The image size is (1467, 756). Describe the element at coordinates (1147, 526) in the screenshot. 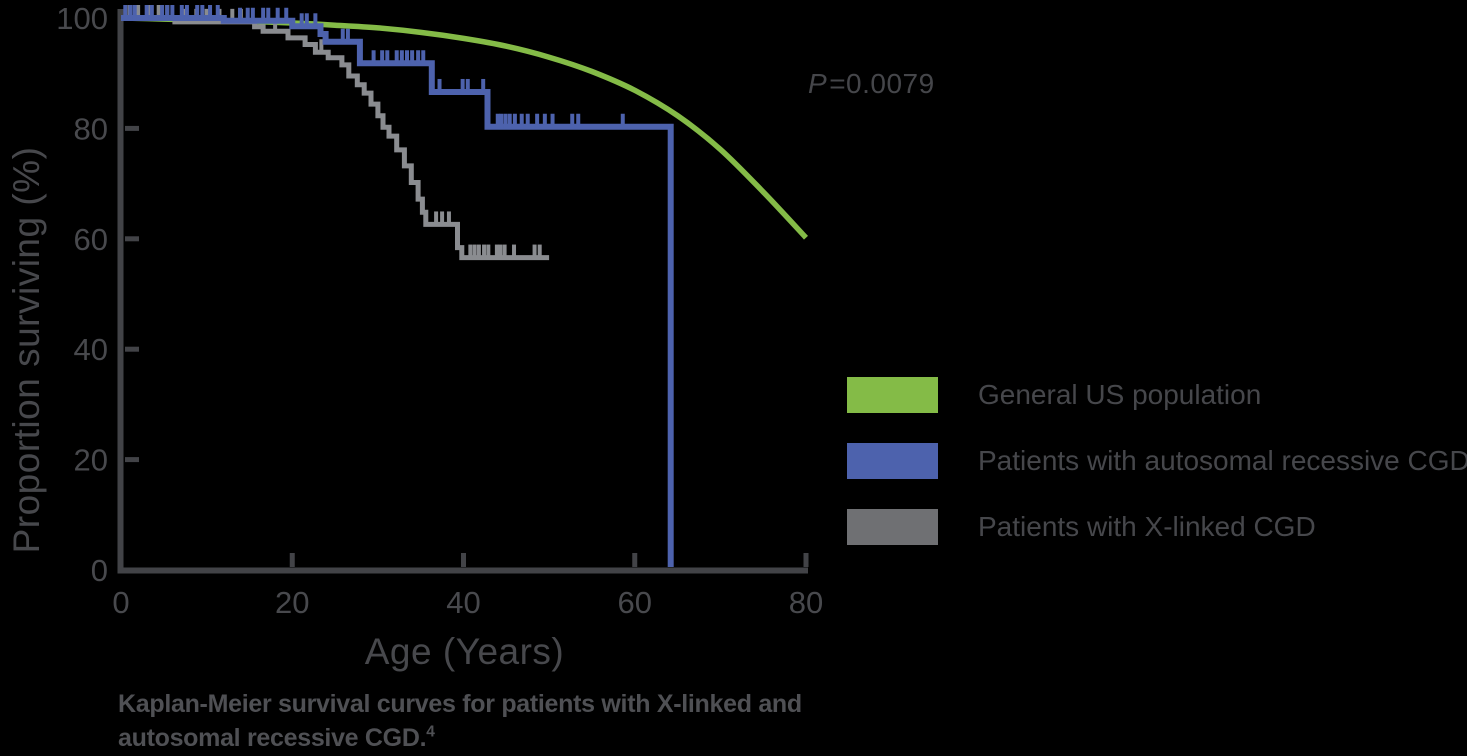

I see `legend-label-x-linked-cgd: Patients with X-linked CGD` at that location.